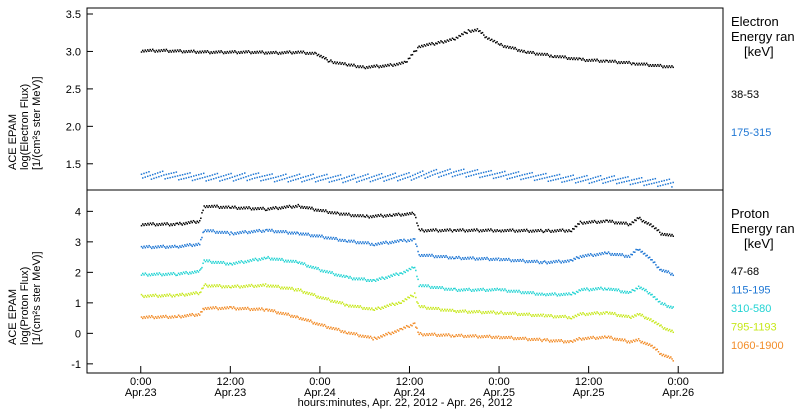 The width and height of the screenshot is (800, 415). Describe the element at coordinates (751, 291) in the screenshot. I see `proton-legend-entry: 115-195` at that location.